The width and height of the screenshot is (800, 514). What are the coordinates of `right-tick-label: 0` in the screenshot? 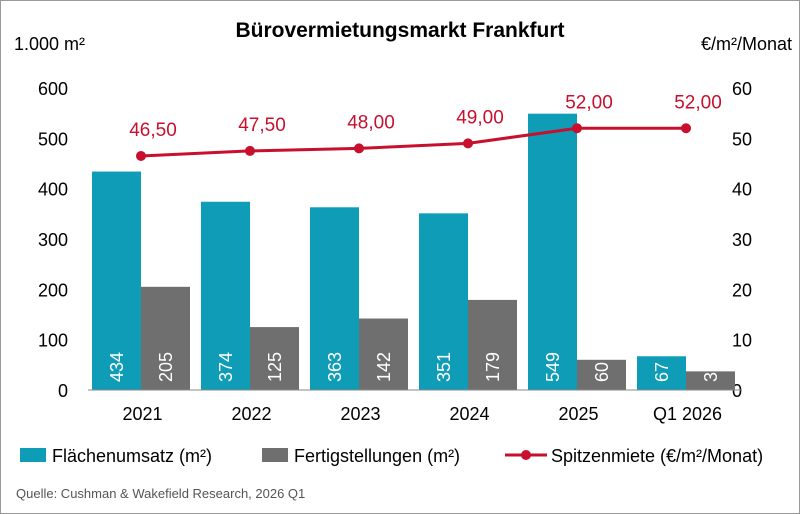 It's located at (737, 391).